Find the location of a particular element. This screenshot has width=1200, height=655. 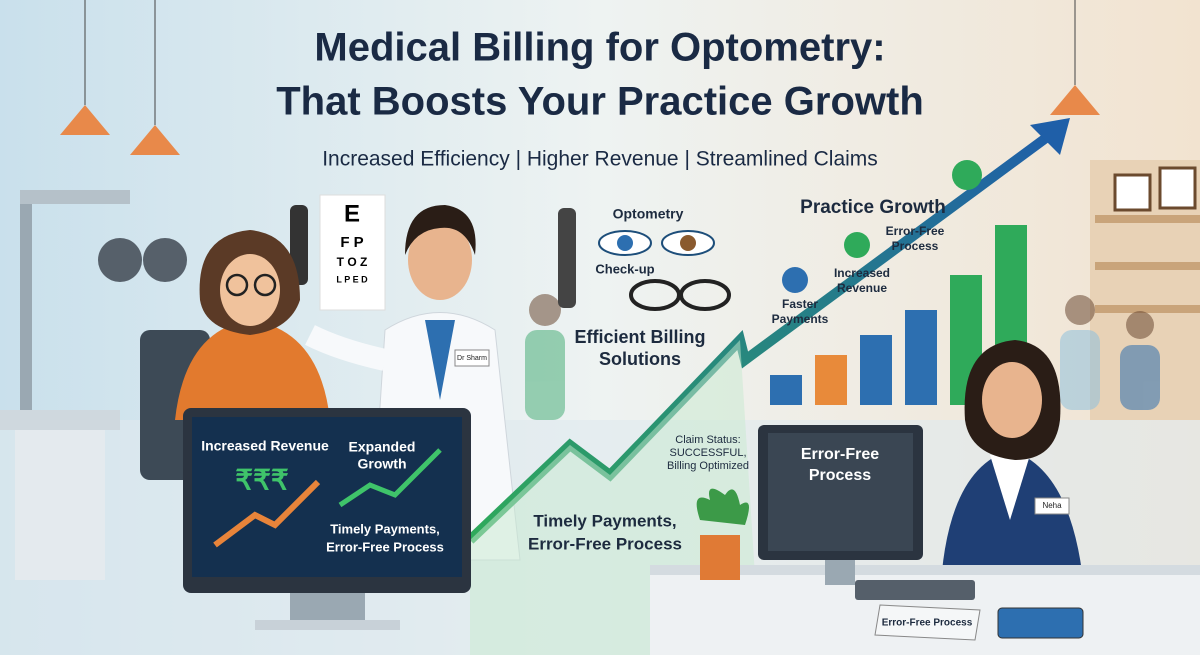

growth-title: Practice Growth is located at coordinates (873, 207).